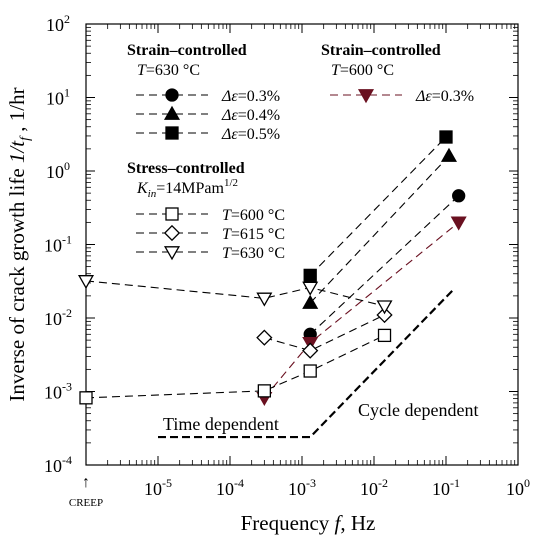  Describe the element at coordinates (418, 410) in the screenshot. I see `cycle-dependent-annotation: Cycle dependent` at that location.